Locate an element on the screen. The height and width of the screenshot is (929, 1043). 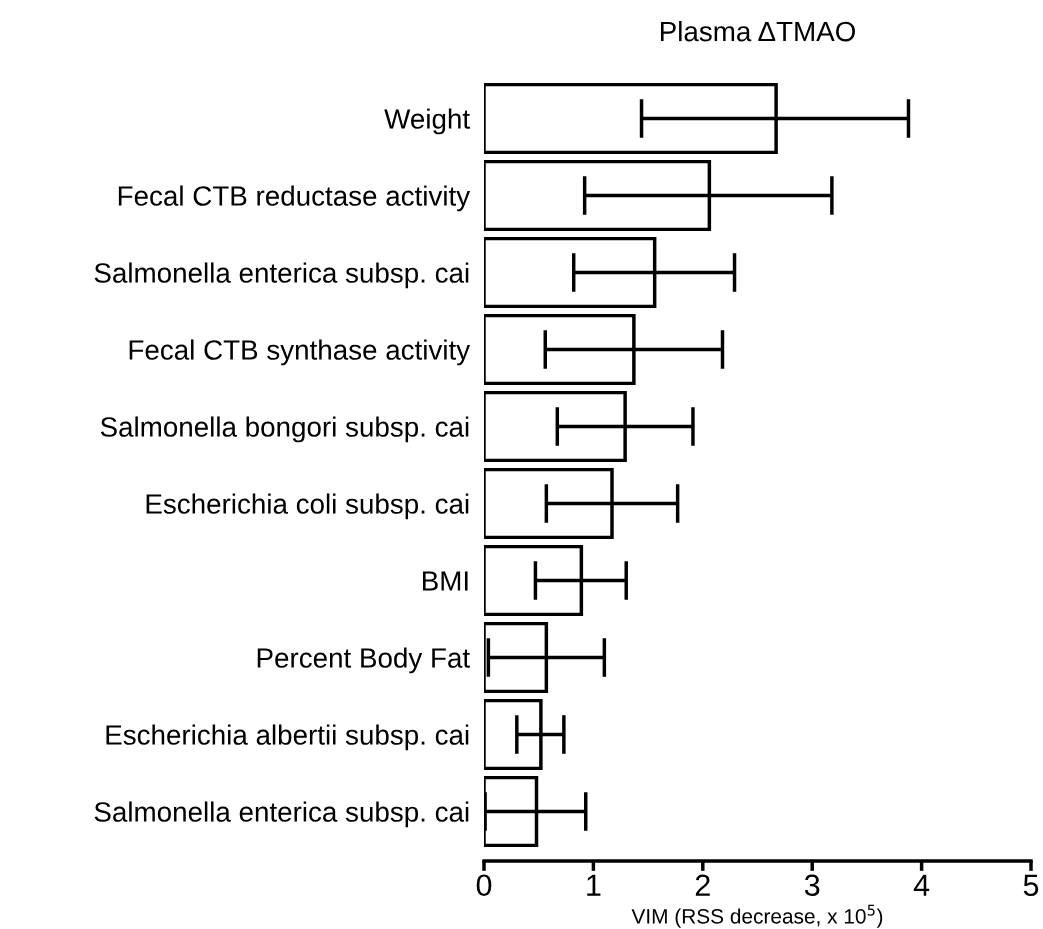
y-tick-label: Fecal CTB synthase activity is located at coordinates (300, 352).